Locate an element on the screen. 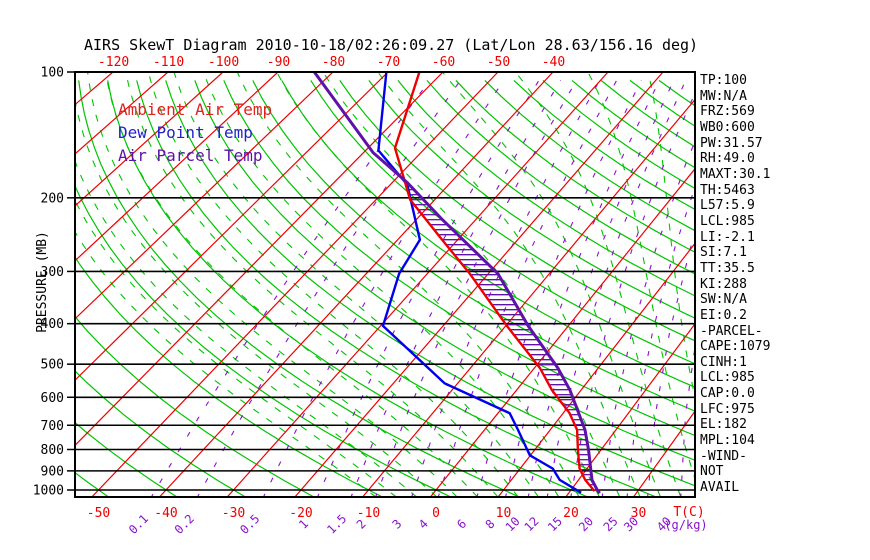 This screenshot has width=870, height=560. pressure-tick-label: 900 is located at coordinates (52, 471).